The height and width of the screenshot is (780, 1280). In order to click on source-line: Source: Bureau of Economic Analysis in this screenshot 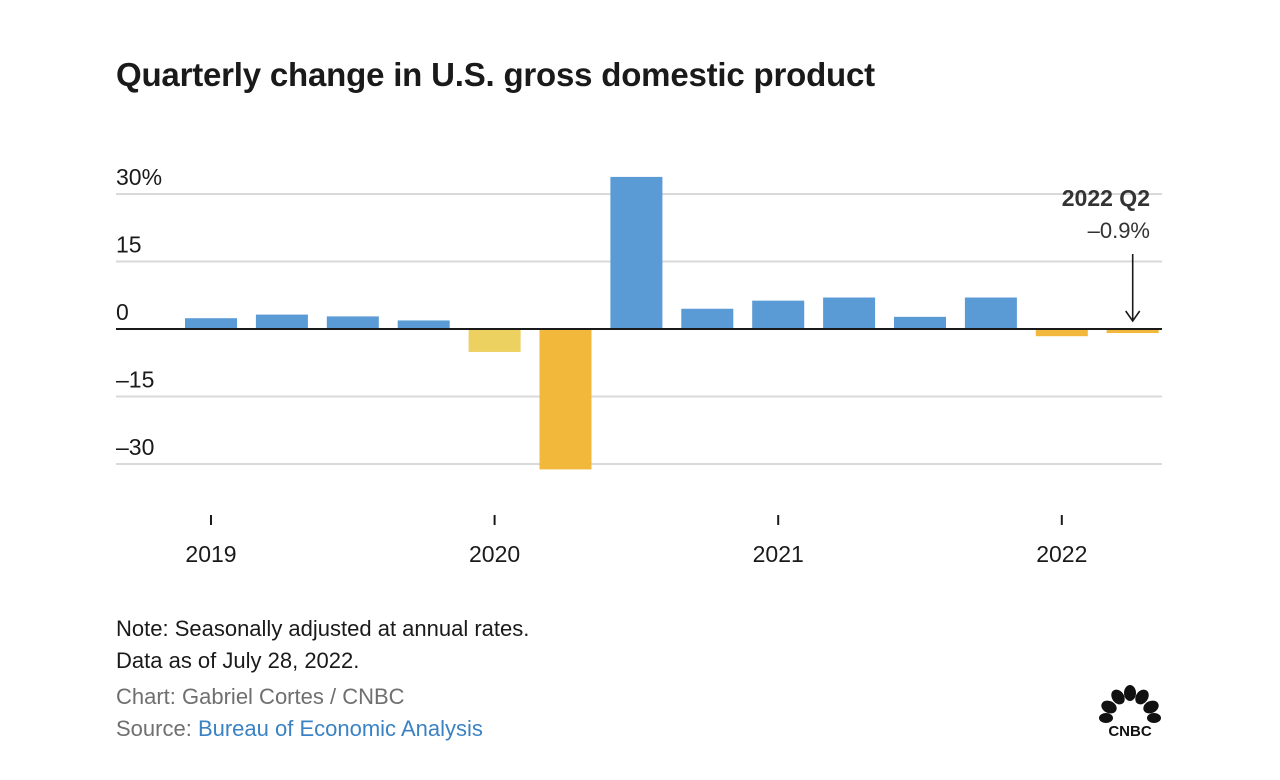, I will do `click(299, 729)`.